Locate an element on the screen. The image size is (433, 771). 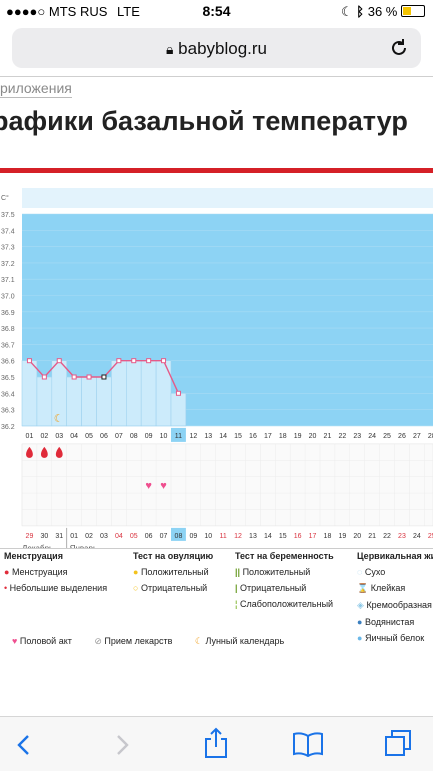
reload-icon is located at coordinates (399, 48).